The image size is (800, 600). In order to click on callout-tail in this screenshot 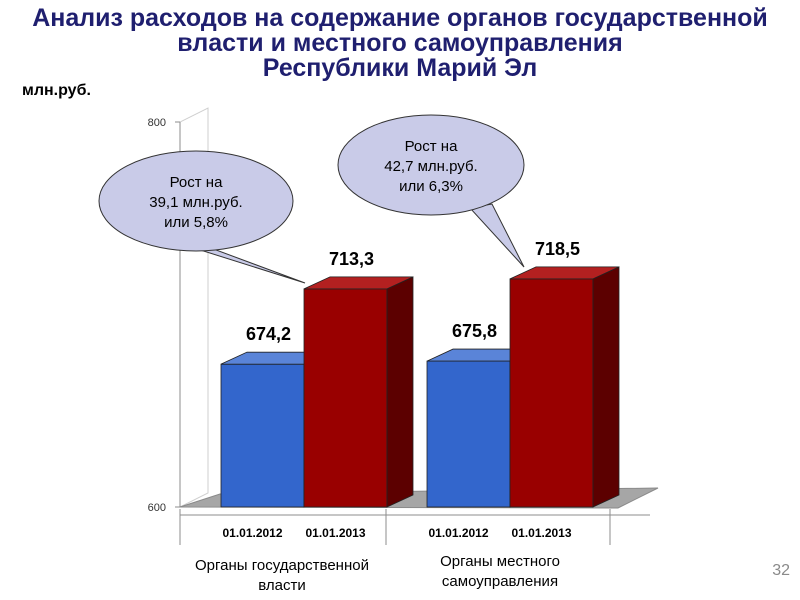, I will do `click(497, 235)`.